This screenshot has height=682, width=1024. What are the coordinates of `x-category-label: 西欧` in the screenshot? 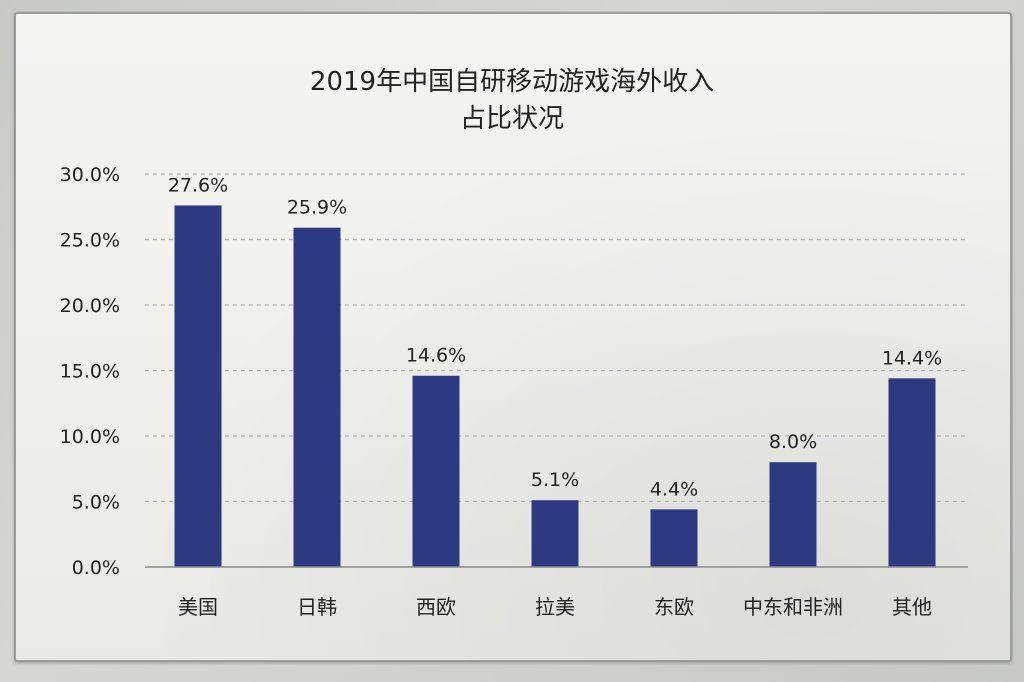 It's located at (436, 607).